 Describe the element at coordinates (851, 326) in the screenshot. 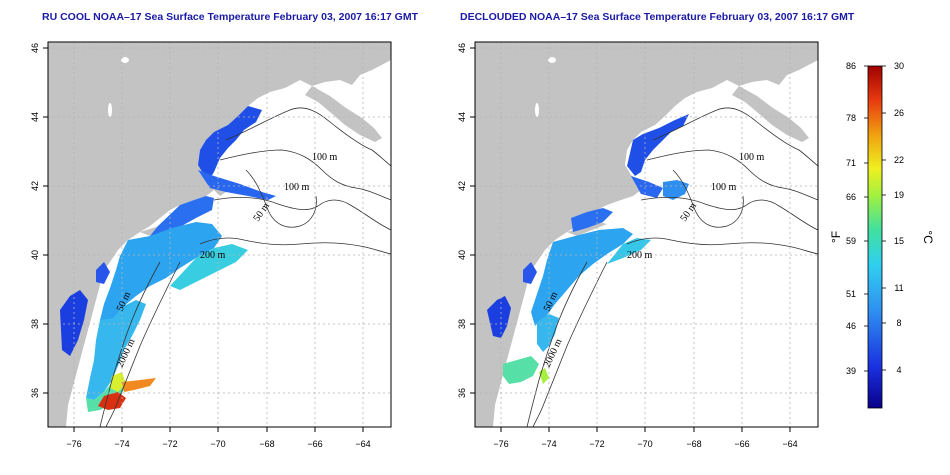

I see `f-tick-label: 46` at that location.